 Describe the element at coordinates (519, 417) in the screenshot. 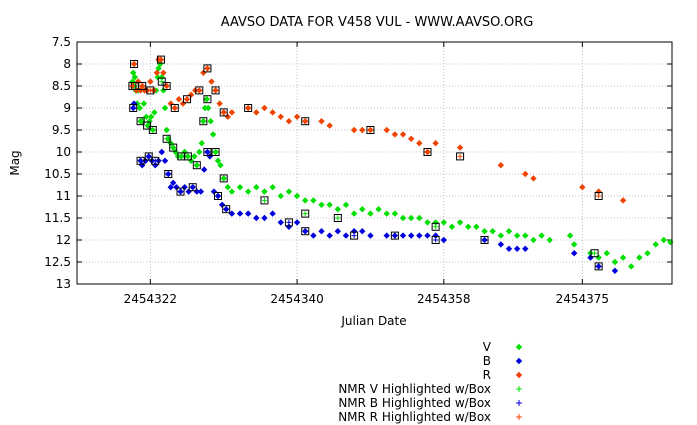

I see `legend-marker-nmr-r` at that location.